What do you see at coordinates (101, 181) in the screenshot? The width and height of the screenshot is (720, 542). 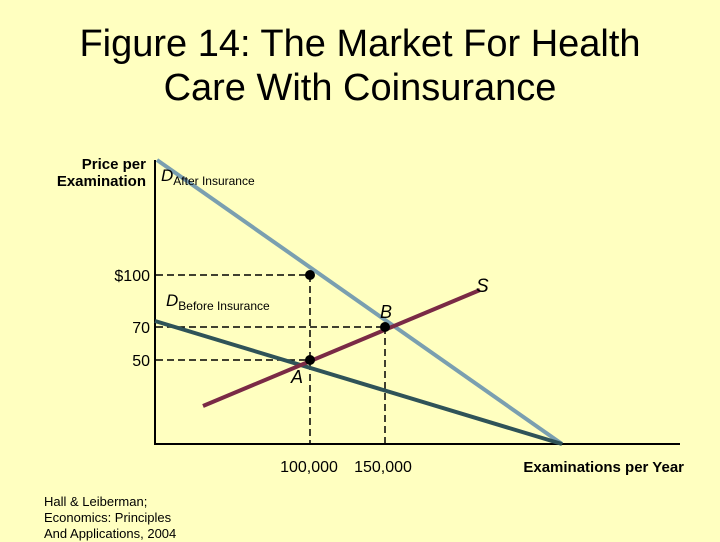 I see `y-axis-label-line-2: Examination` at bounding box center [101, 181].